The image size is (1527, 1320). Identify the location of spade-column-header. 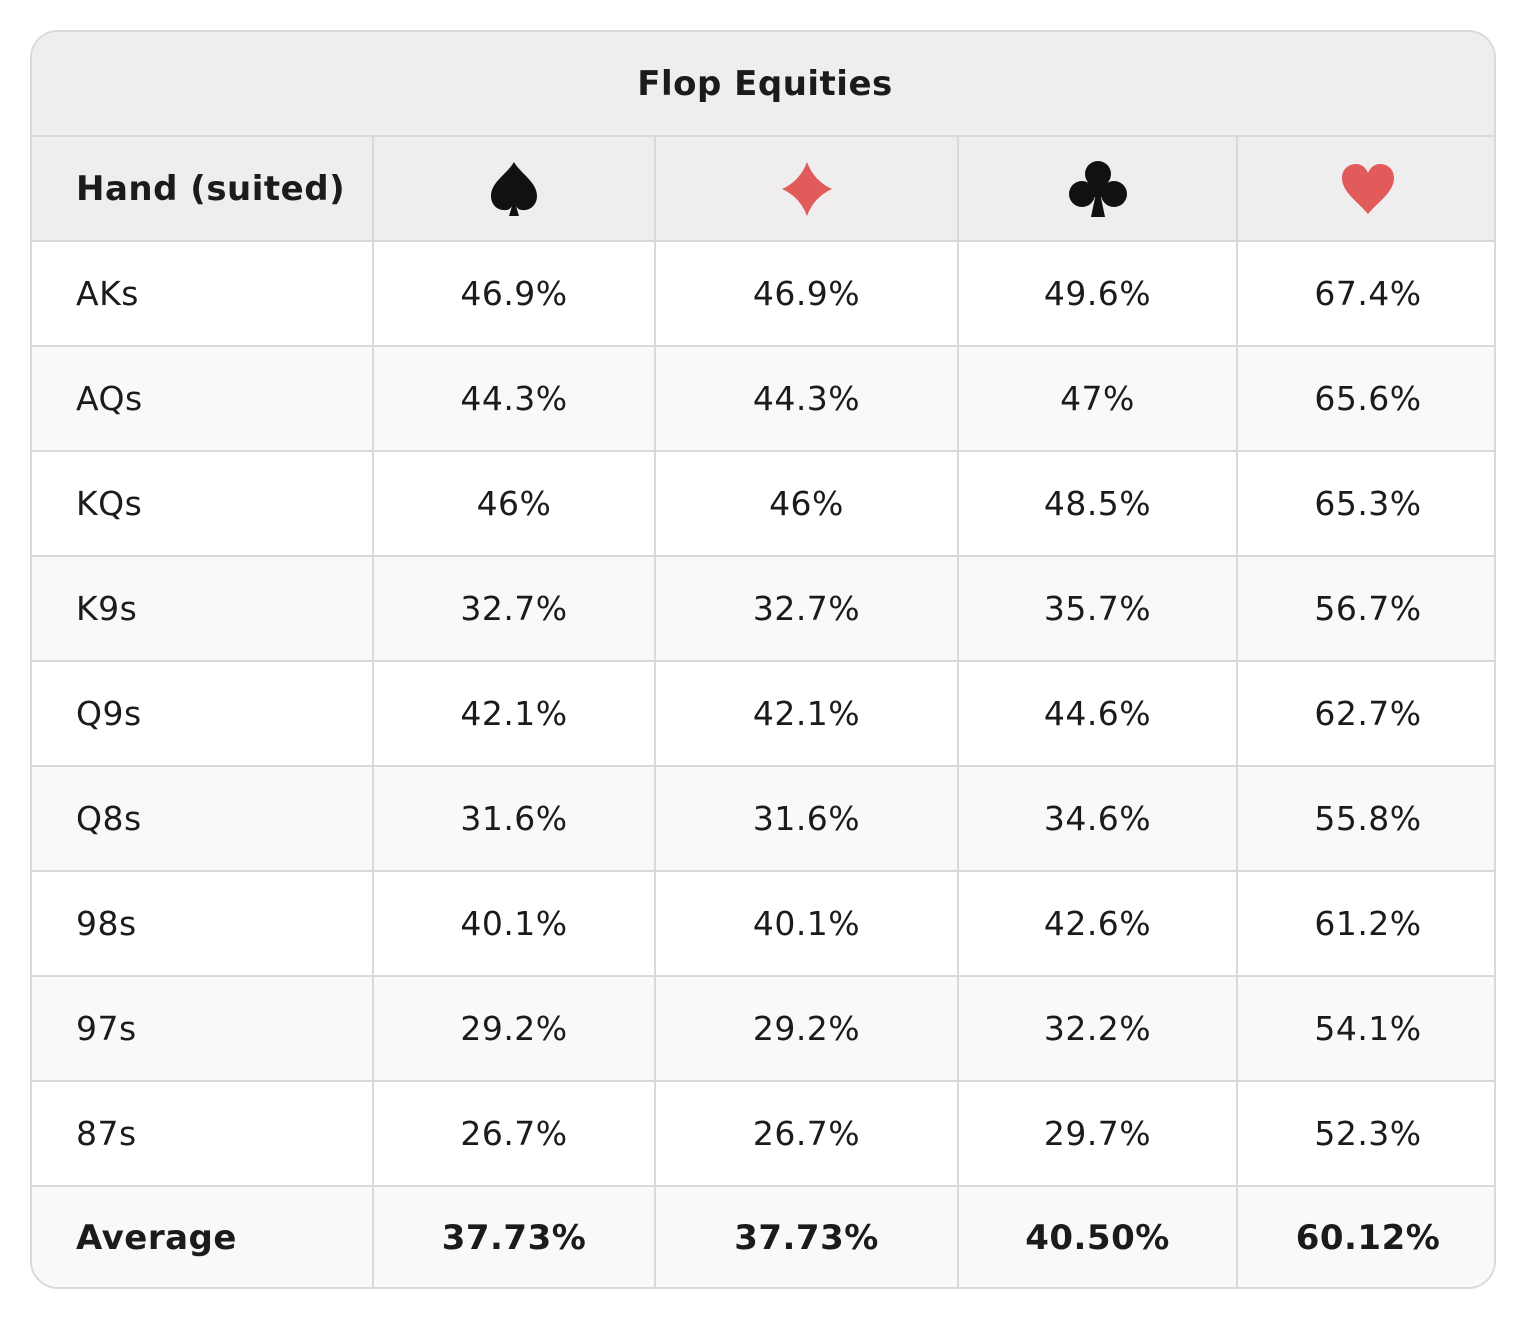
(514, 188).